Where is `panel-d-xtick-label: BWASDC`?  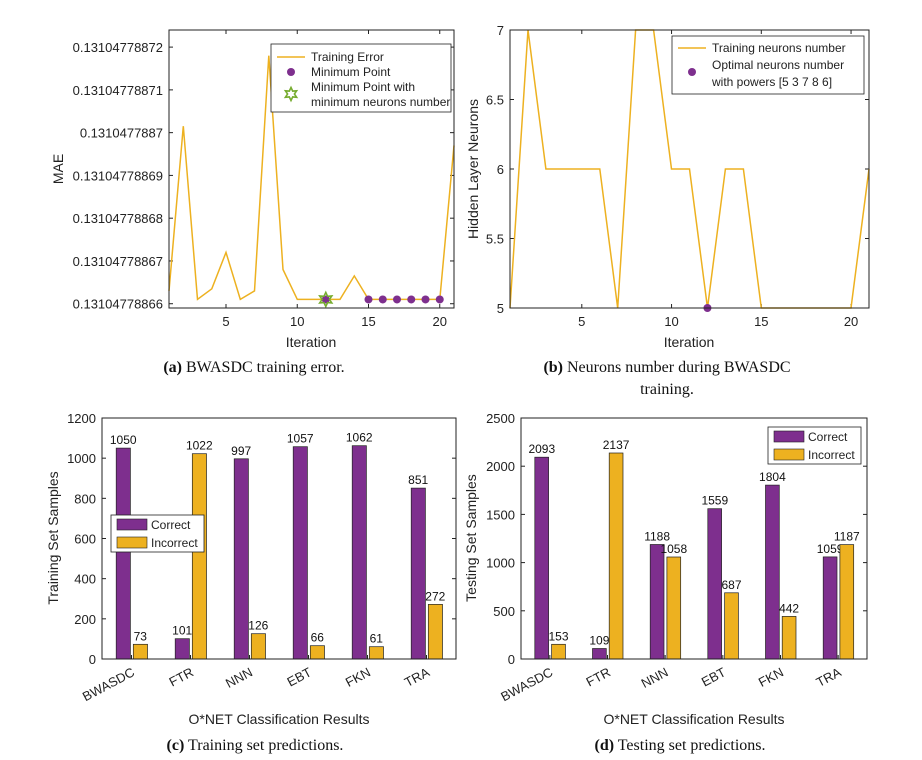 panel-d-xtick-label: BWASDC is located at coordinates (526, 684).